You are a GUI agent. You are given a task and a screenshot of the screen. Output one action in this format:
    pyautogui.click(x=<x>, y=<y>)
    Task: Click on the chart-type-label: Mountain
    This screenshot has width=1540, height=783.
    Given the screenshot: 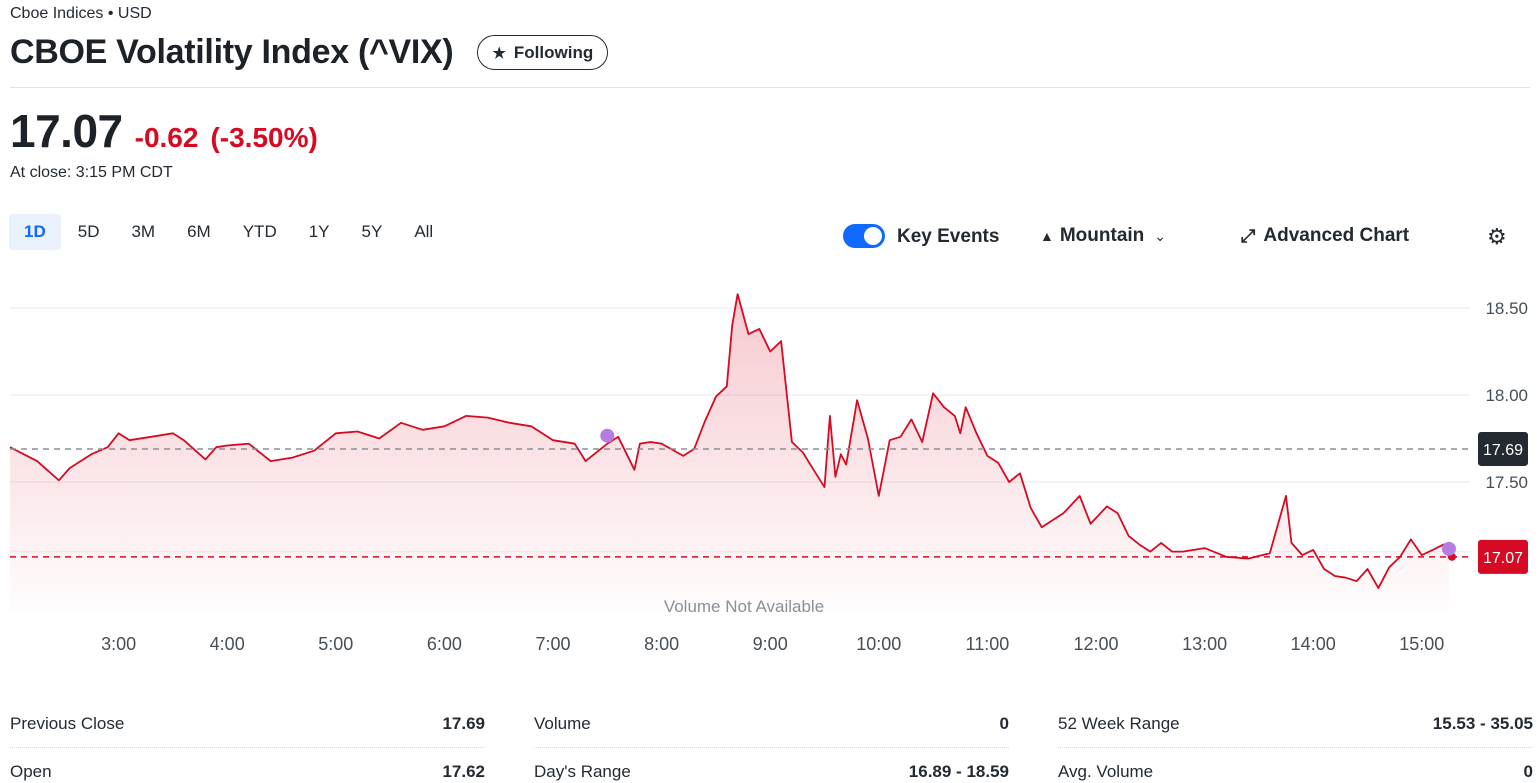 What is the action you would take?
    pyautogui.click(x=1102, y=235)
    